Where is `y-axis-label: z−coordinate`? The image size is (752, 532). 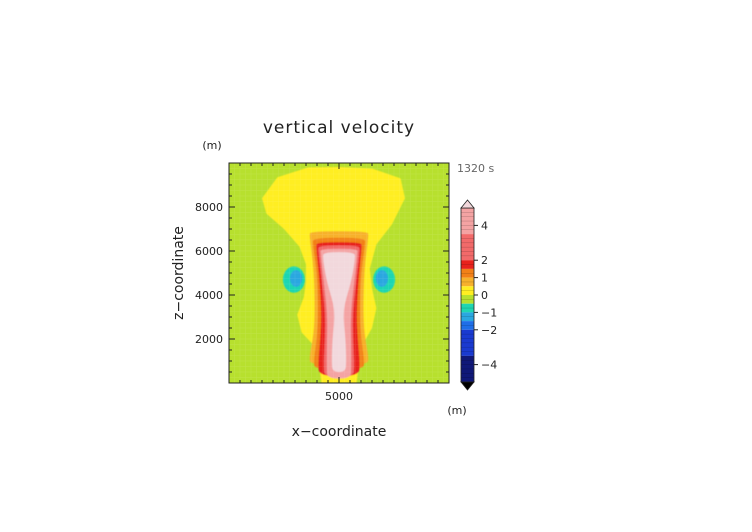
y-axis-label: z−coordinate is located at coordinates (179, 273).